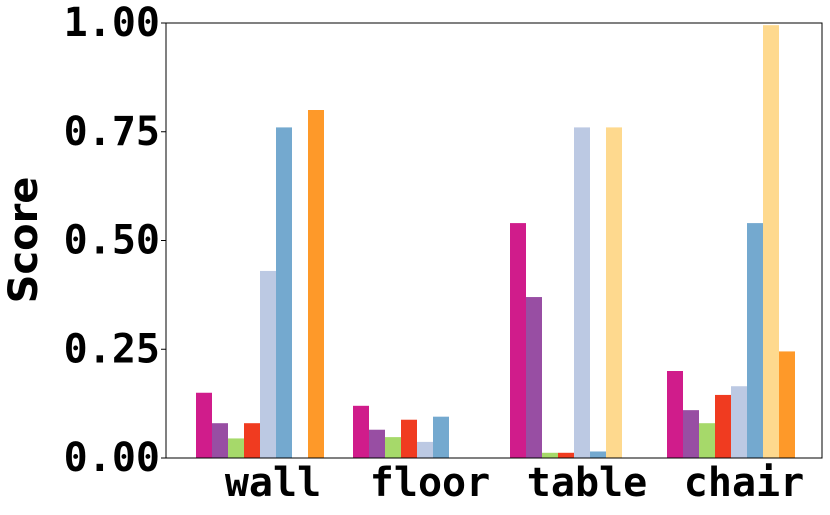 Image resolution: width=830 pixels, height=515 pixels. Describe the element at coordinates (112, 241) in the screenshot. I see `y-tick-label: 0.50` at that location.